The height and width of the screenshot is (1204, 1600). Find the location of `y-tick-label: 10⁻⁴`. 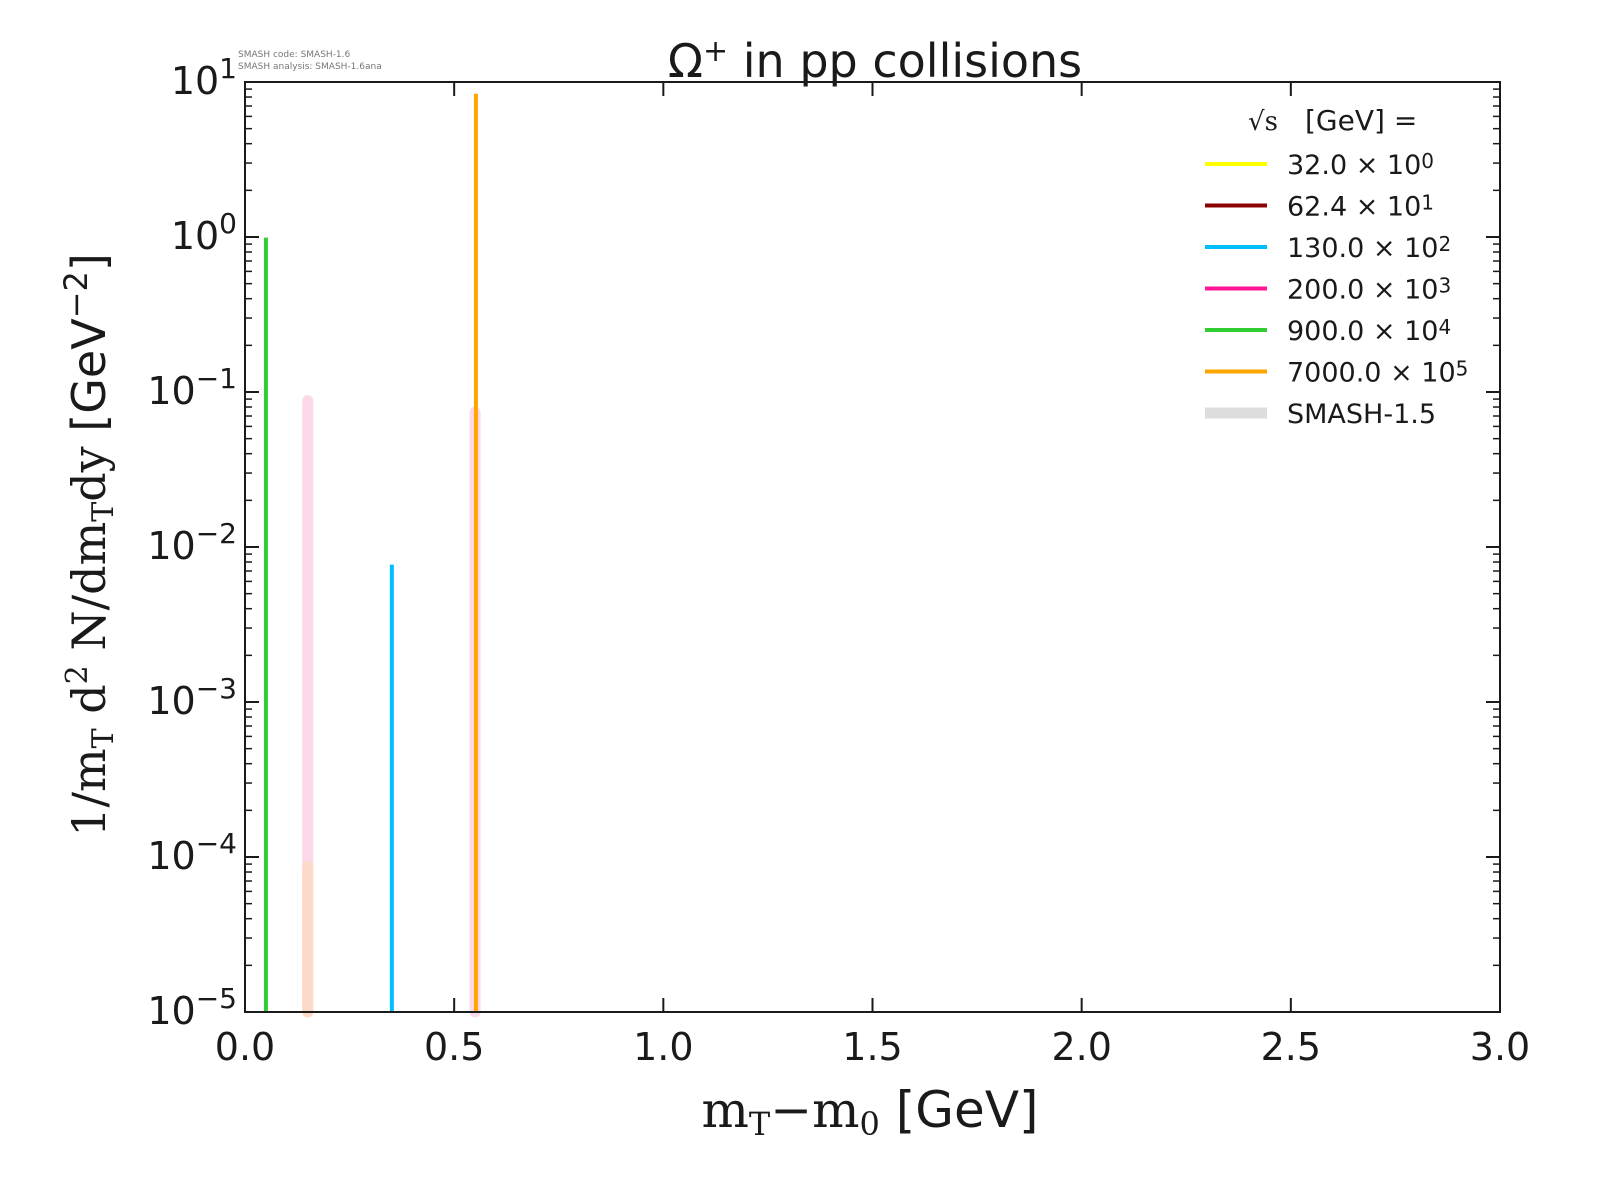

y-tick-label: 10⁻⁴ is located at coordinates (192, 852).